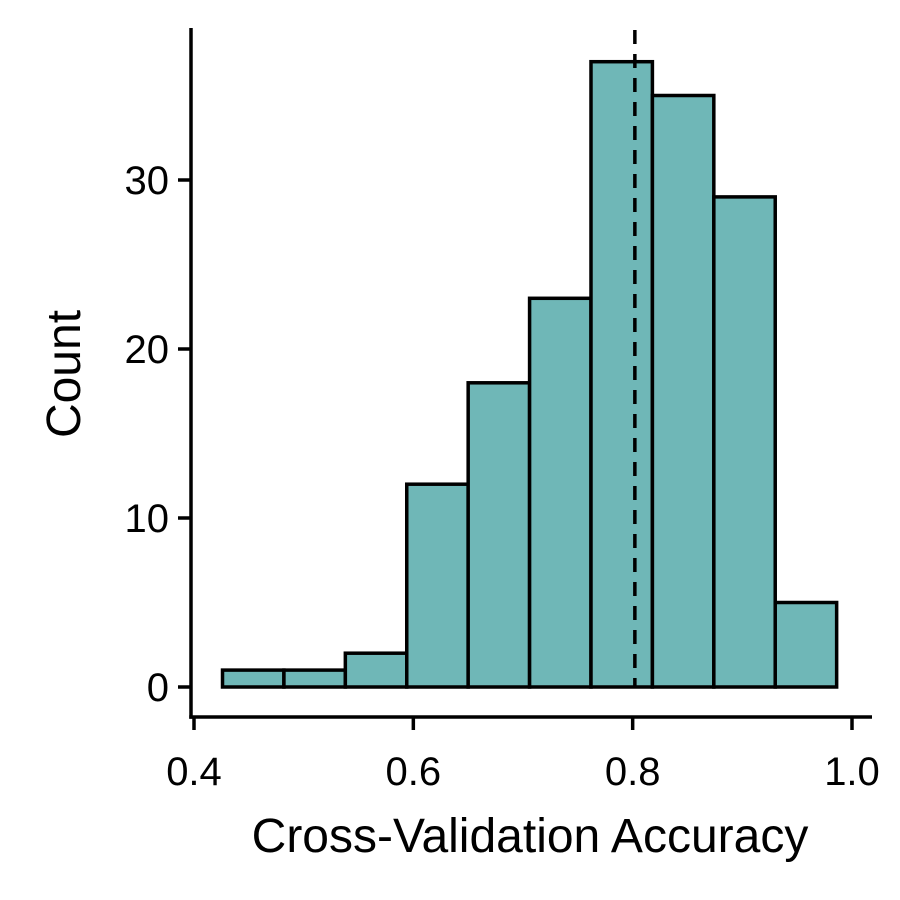 Image resolution: width=900 pixels, height=900 pixels. I want to click on y-tick-label: 10, so click(147, 519).